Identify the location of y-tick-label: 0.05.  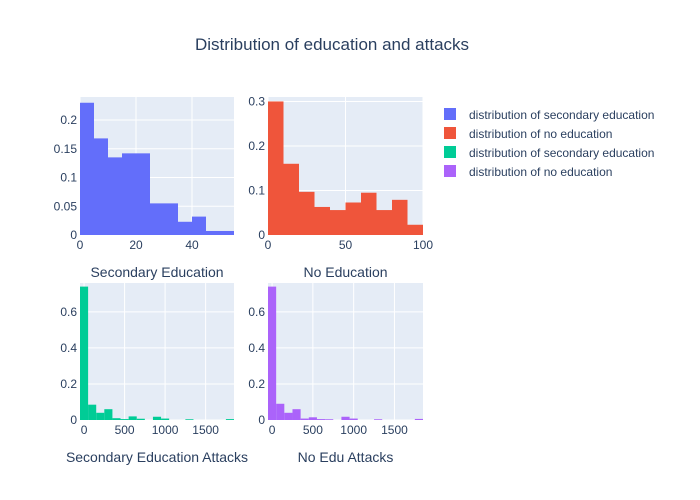
(66, 206).